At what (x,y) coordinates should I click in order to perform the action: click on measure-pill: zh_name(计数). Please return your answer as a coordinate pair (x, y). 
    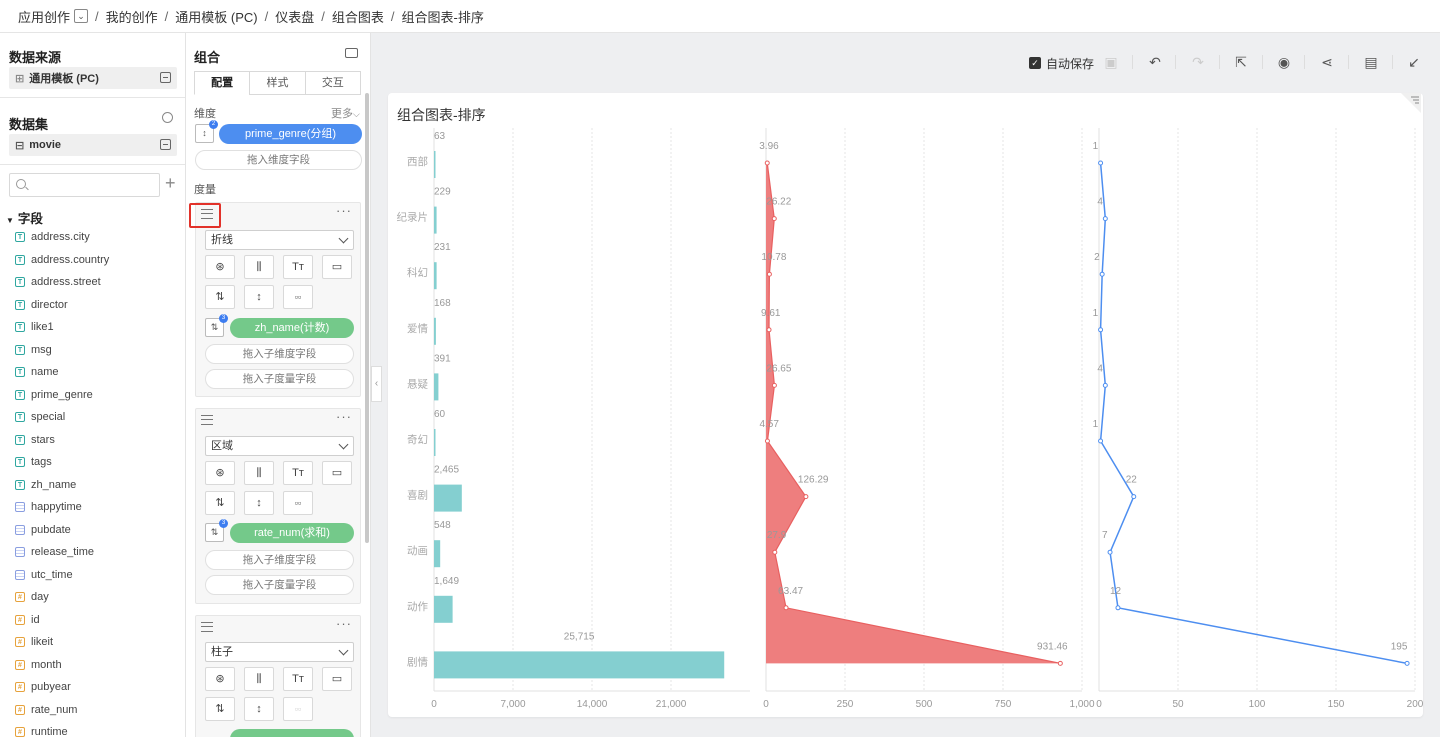
    Looking at the image, I should click on (292, 328).